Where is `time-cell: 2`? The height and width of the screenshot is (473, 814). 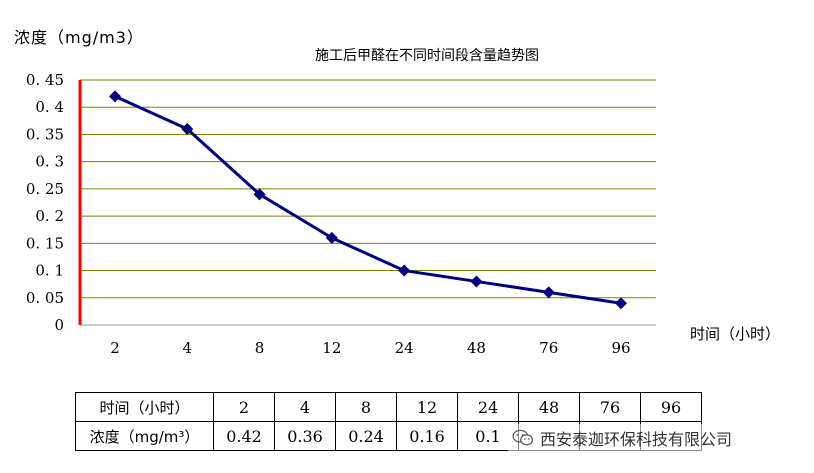
time-cell: 2 is located at coordinates (244, 407).